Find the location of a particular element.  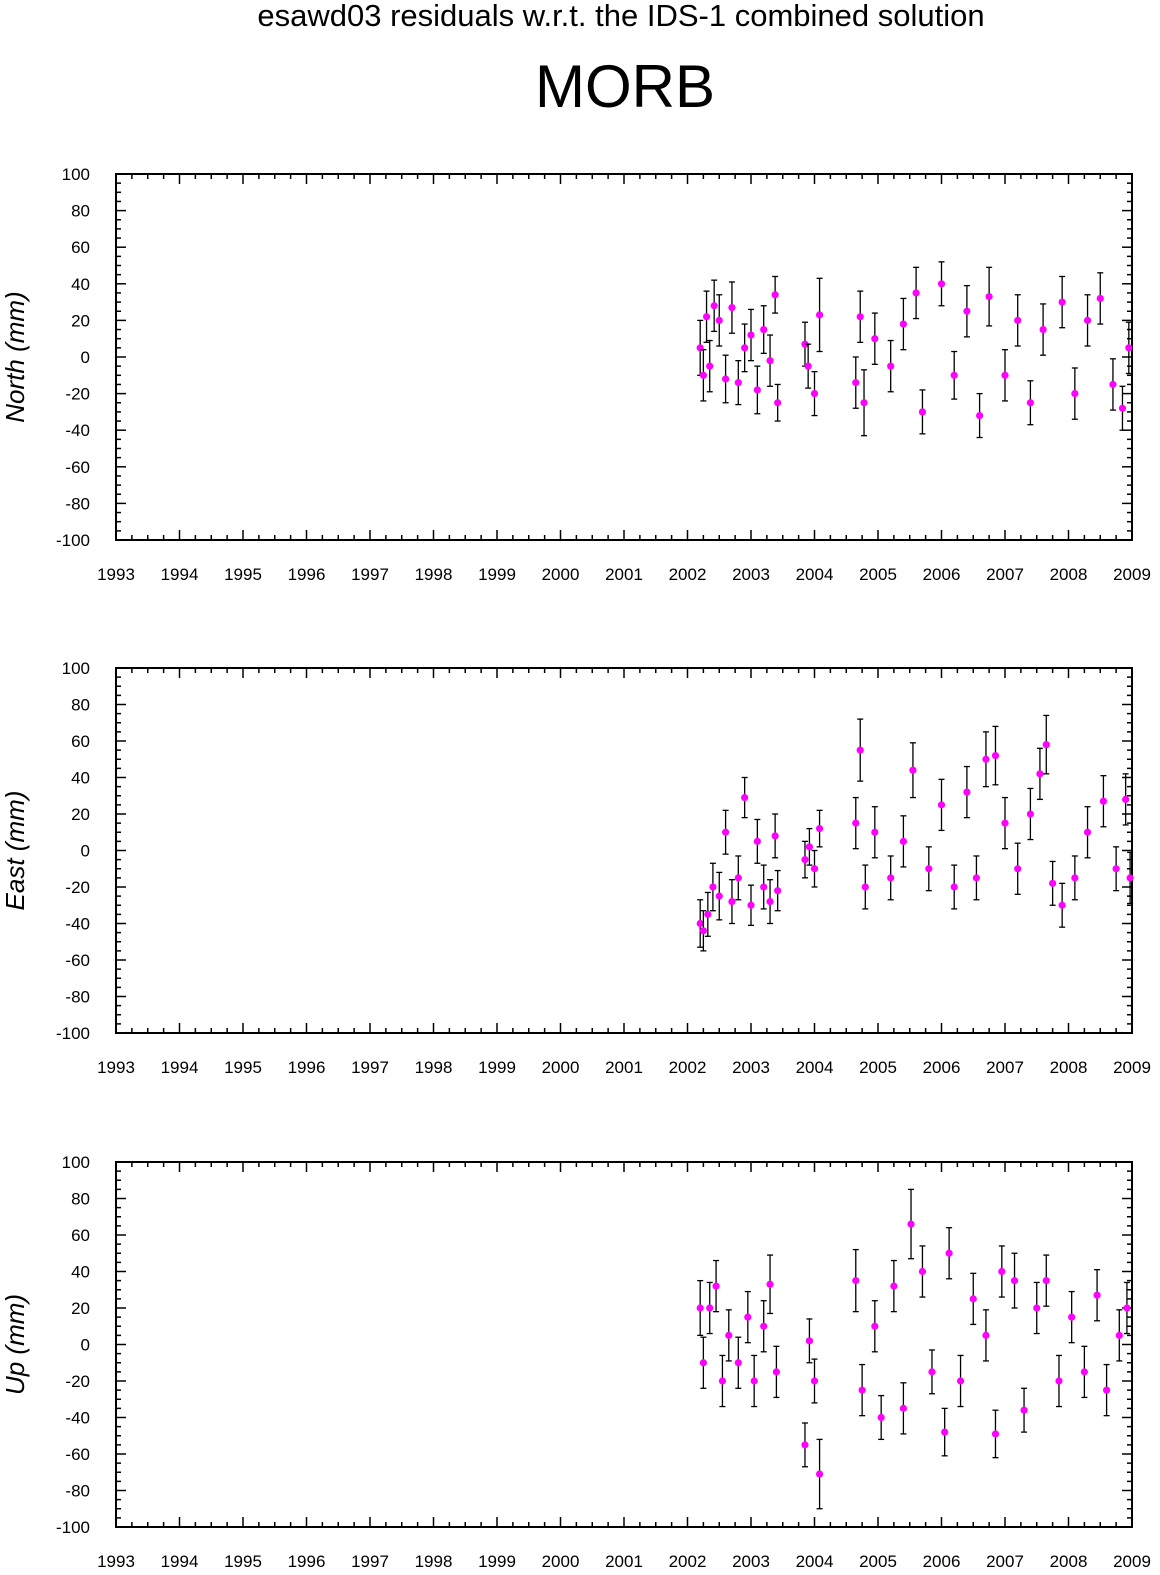

east-y-tick-label: -40 is located at coordinates (77, 924).